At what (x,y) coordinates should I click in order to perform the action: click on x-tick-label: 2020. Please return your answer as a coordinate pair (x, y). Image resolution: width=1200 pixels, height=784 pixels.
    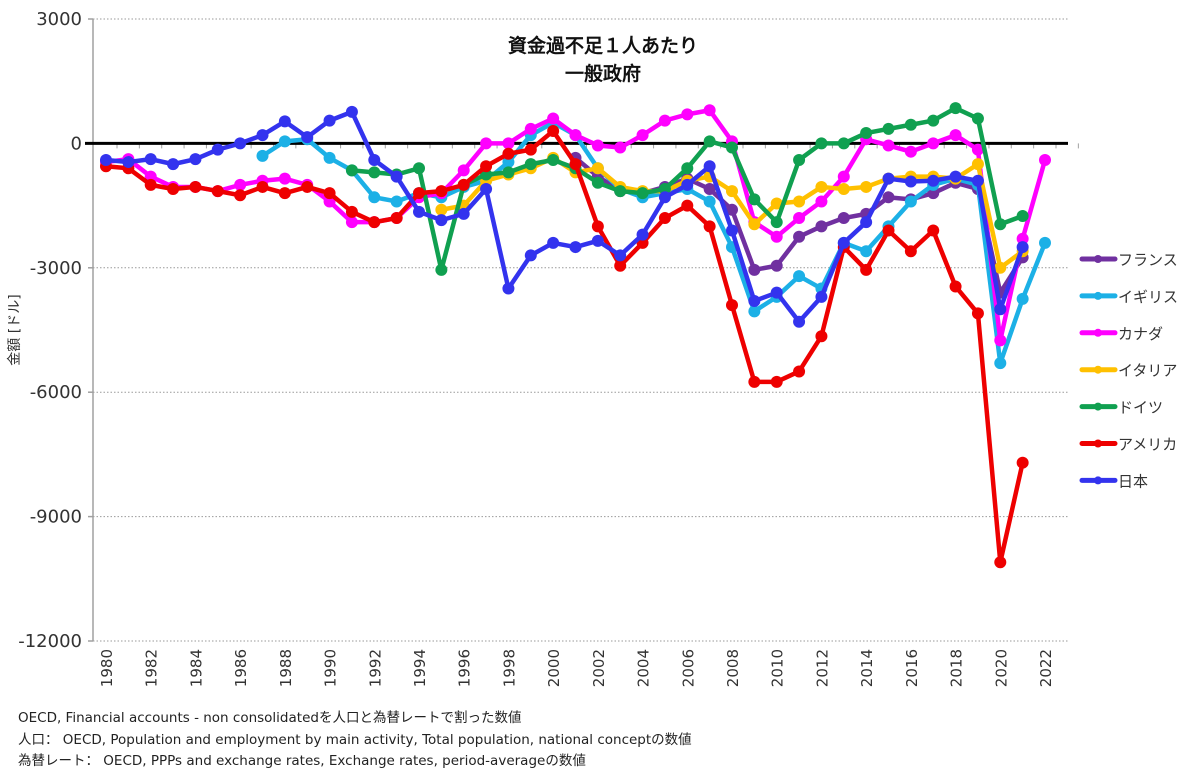
    Looking at the image, I should click on (1001, 668).